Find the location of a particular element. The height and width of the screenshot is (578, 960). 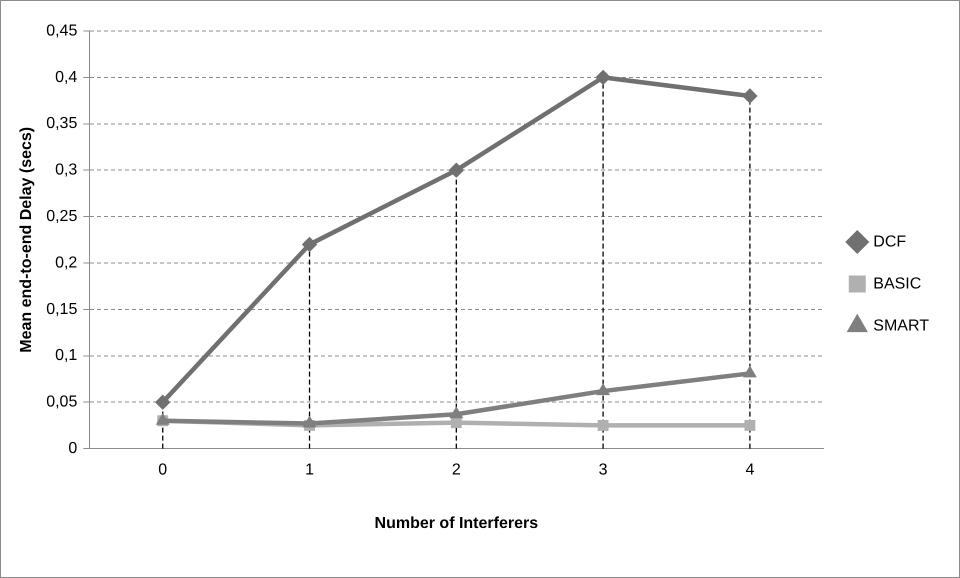

y-tick-label: 0,3 is located at coordinates (66, 170).